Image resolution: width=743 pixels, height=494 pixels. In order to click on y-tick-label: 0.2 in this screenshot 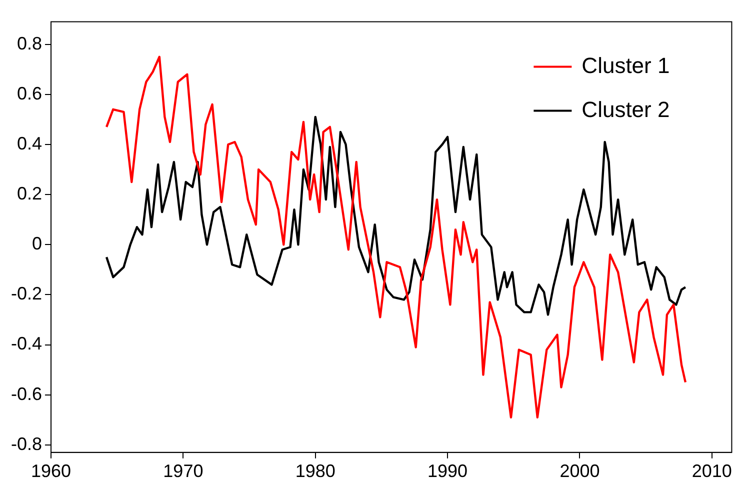, I will do `click(29, 194)`.